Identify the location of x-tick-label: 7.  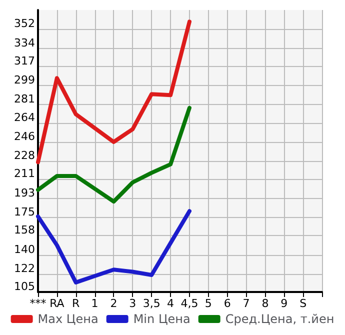
(246, 303).